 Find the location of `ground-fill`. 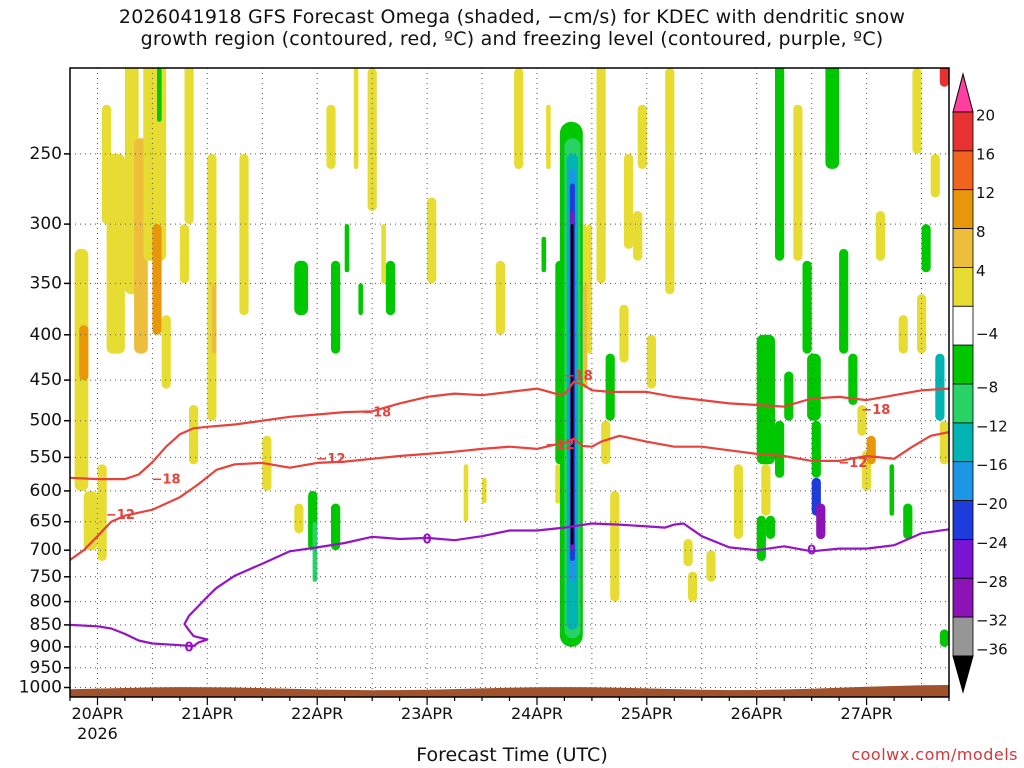

ground-fill is located at coordinates (509, 691).